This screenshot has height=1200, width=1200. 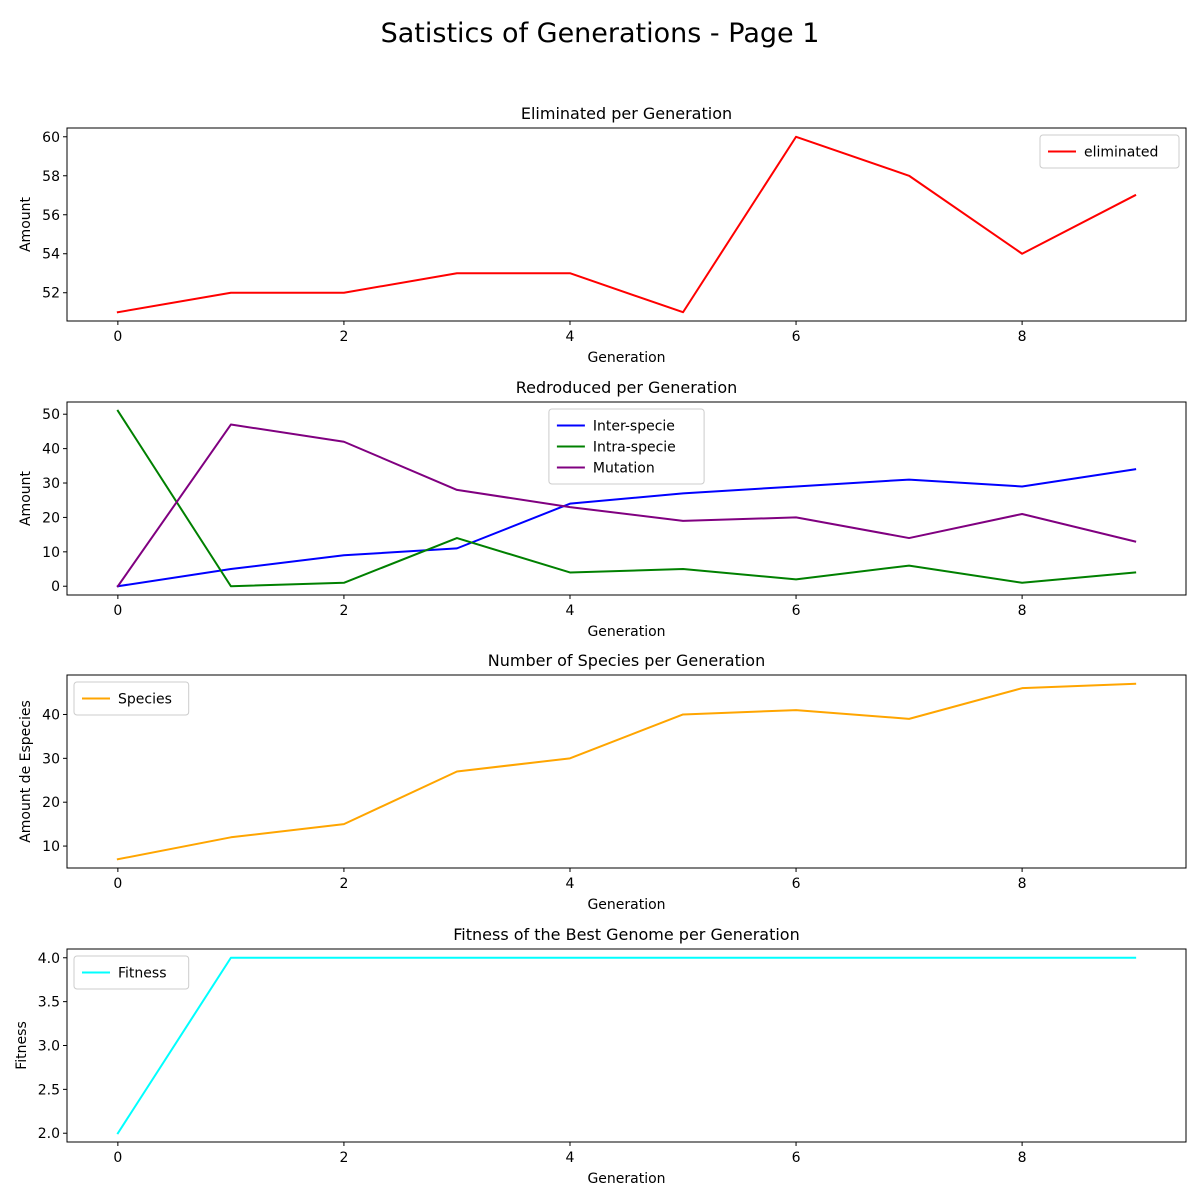 What do you see at coordinates (634, 427) in the screenshot?
I see `legend-label: Inter-specie` at bounding box center [634, 427].